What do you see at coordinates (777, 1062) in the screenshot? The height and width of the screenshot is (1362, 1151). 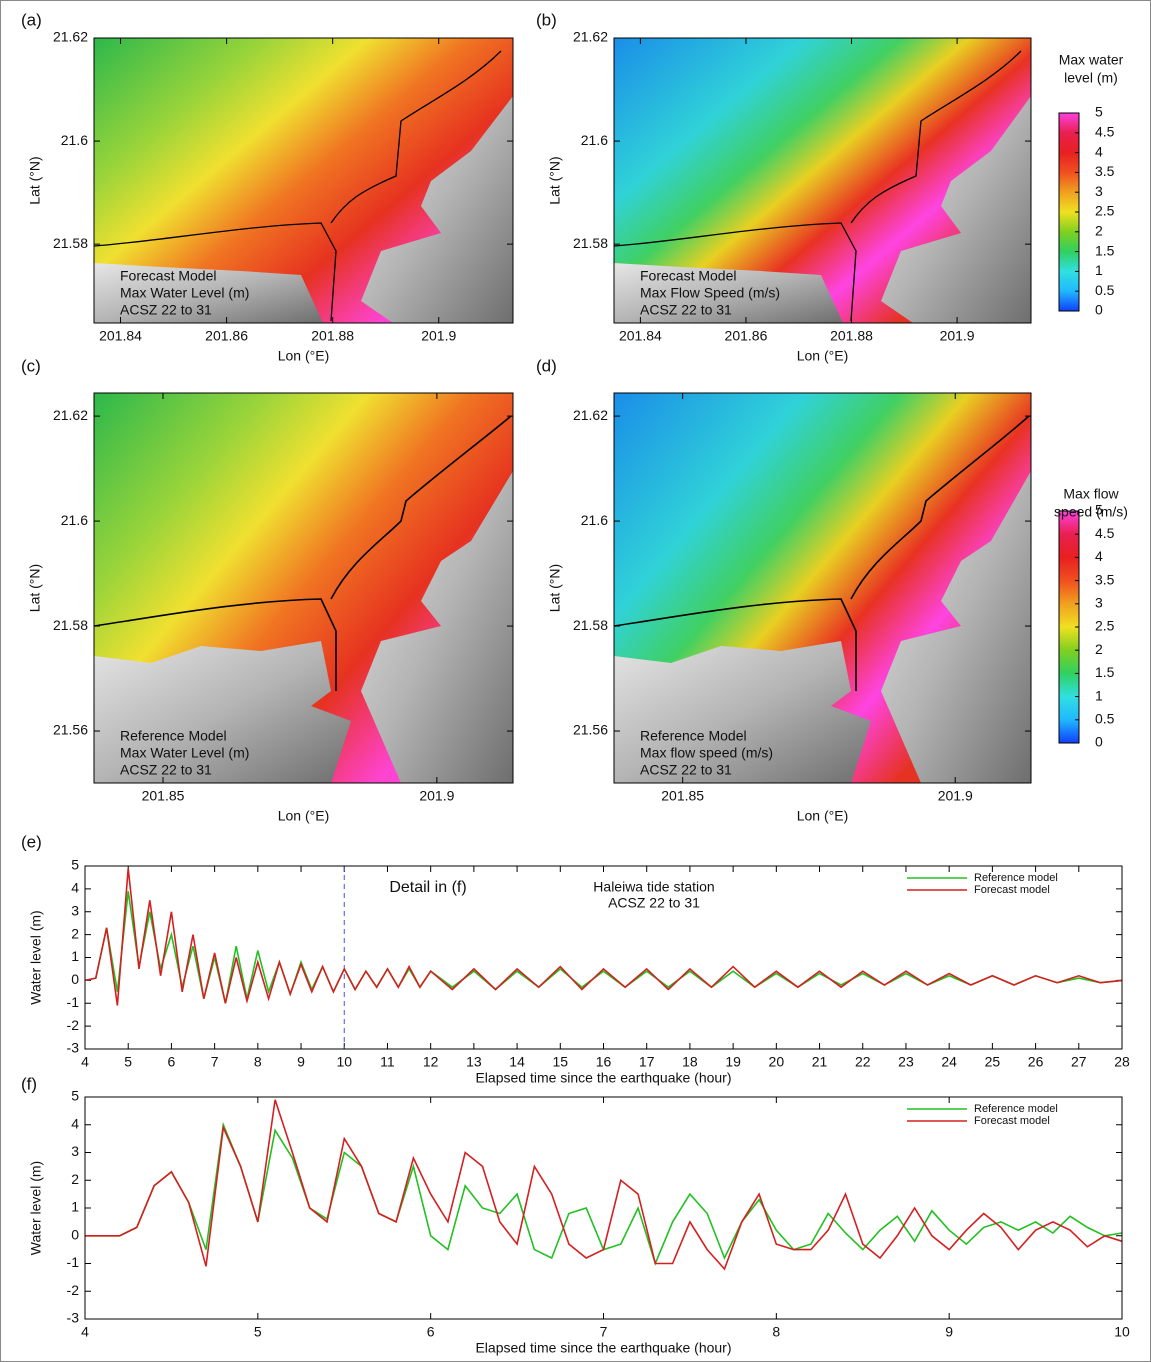 I see `x-tick-label: 20` at bounding box center [777, 1062].